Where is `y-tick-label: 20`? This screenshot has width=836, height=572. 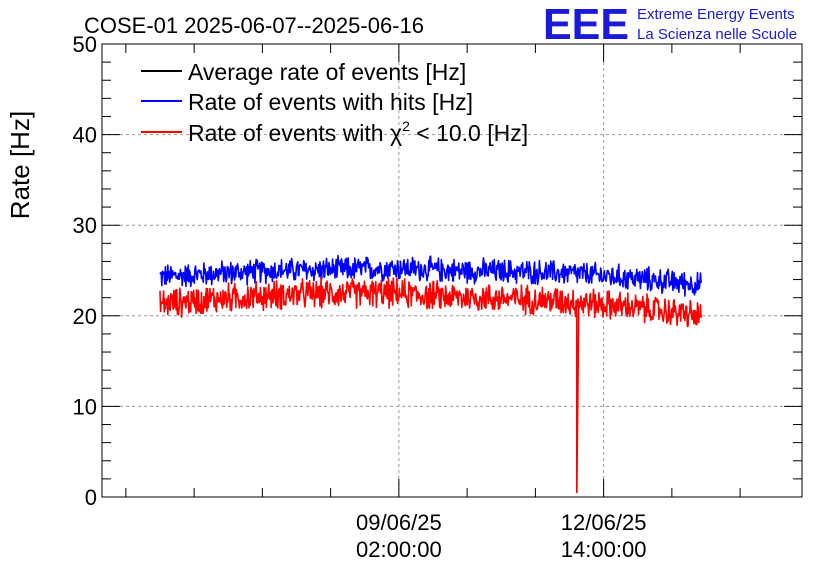 y-tick-label: 20 is located at coordinates (85, 316).